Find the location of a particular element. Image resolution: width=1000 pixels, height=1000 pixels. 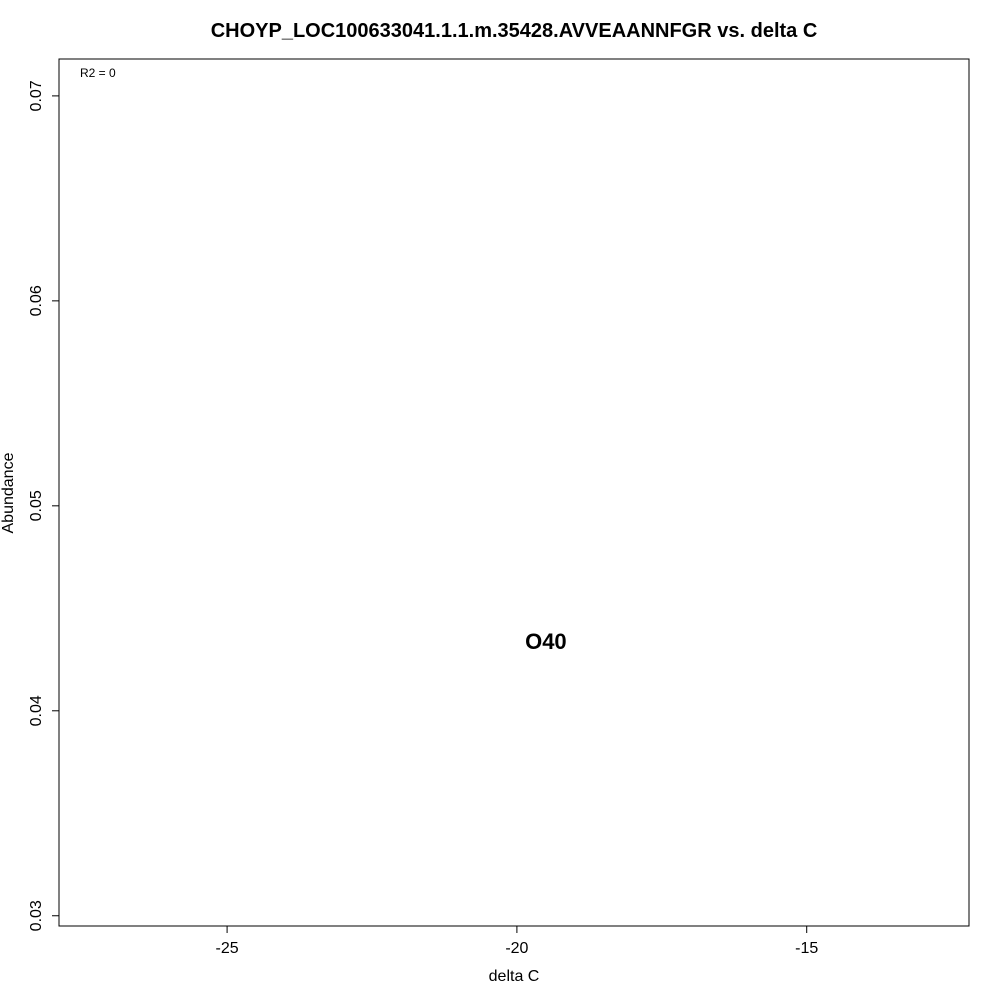

data-point-label: O40 is located at coordinates (546, 641).